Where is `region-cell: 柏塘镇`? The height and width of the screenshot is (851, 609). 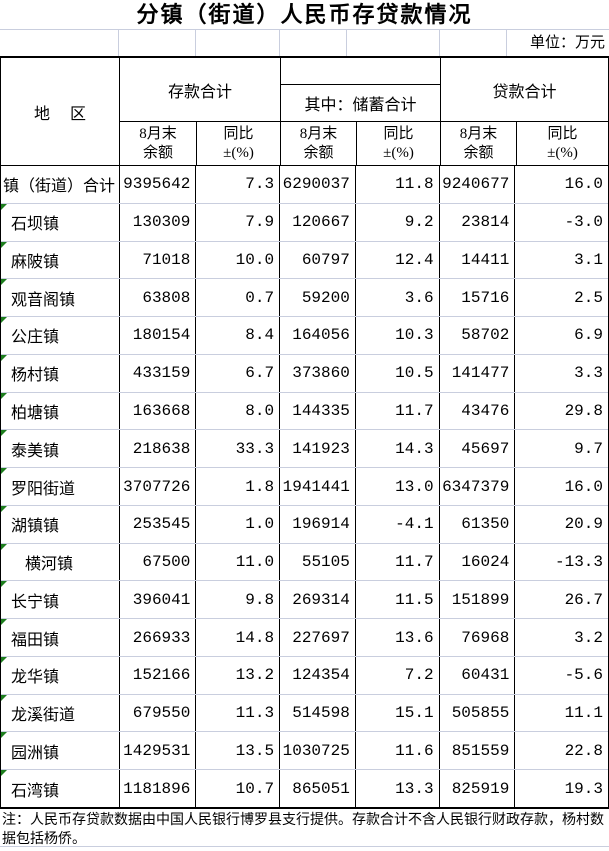 region-cell: 柏塘镇 is located at coordinates (60, 411).